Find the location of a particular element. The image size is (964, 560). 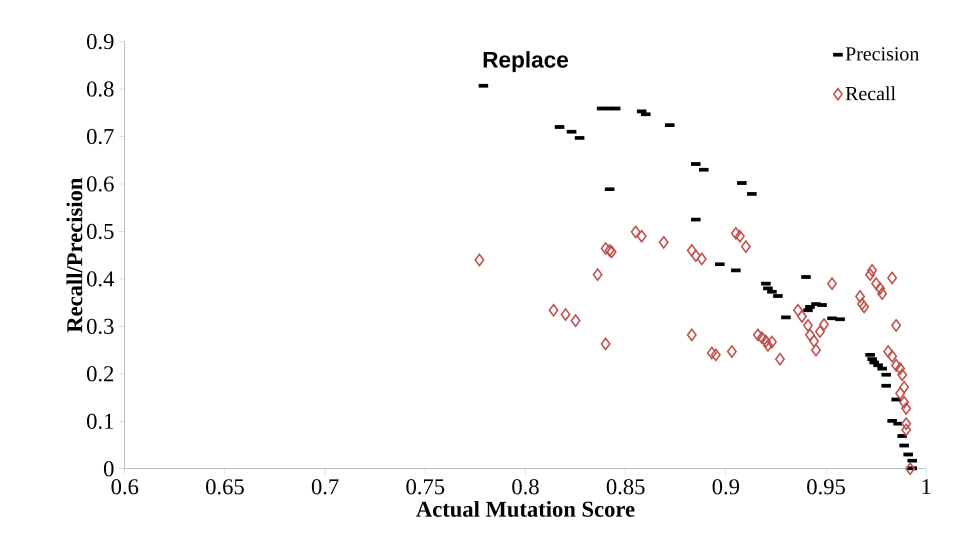

legend-label: Precision is located at coordinates (883, 54).